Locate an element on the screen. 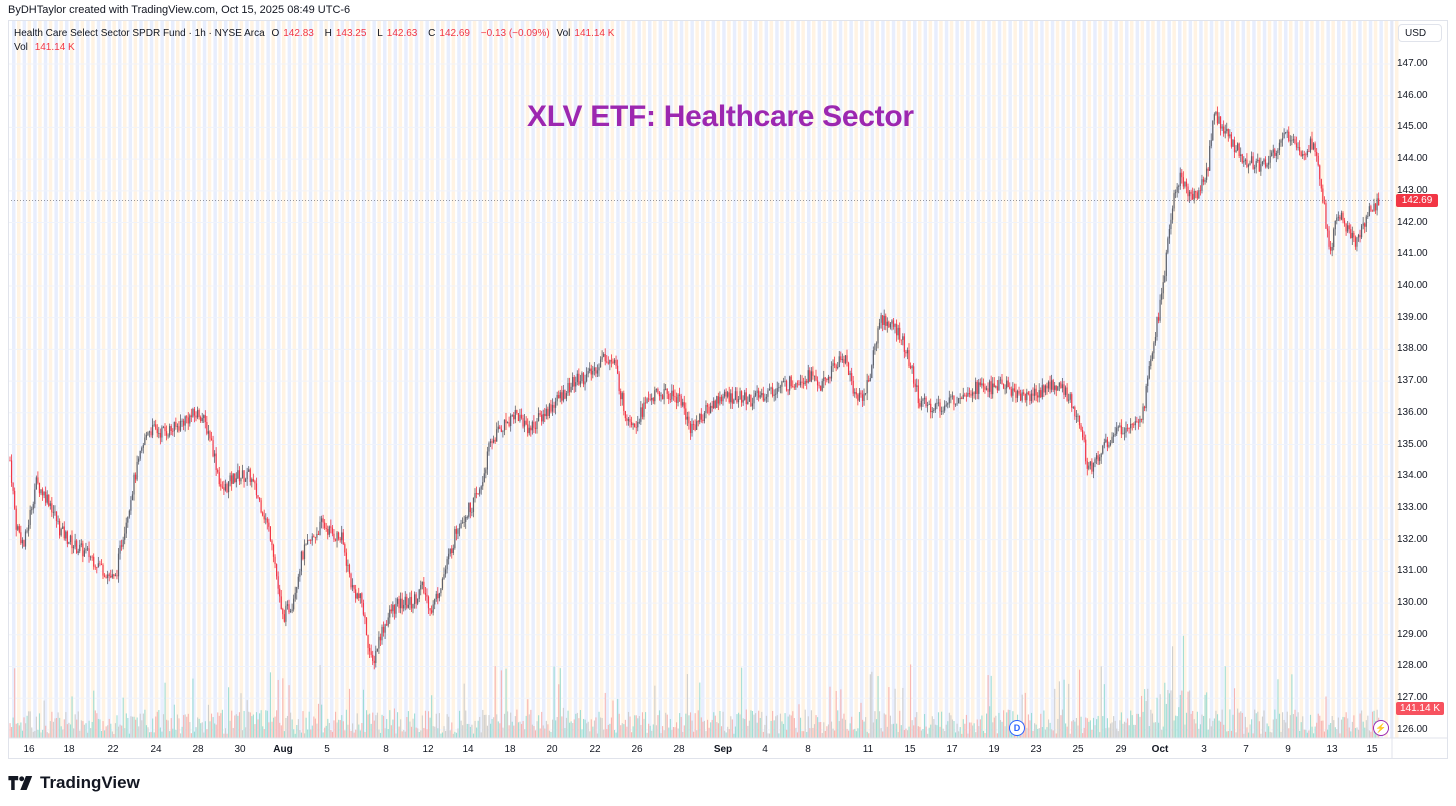 The width and height of the screenshot is (1456, 806). price-tick: 137.00 is located at coordinates (1412, 381).